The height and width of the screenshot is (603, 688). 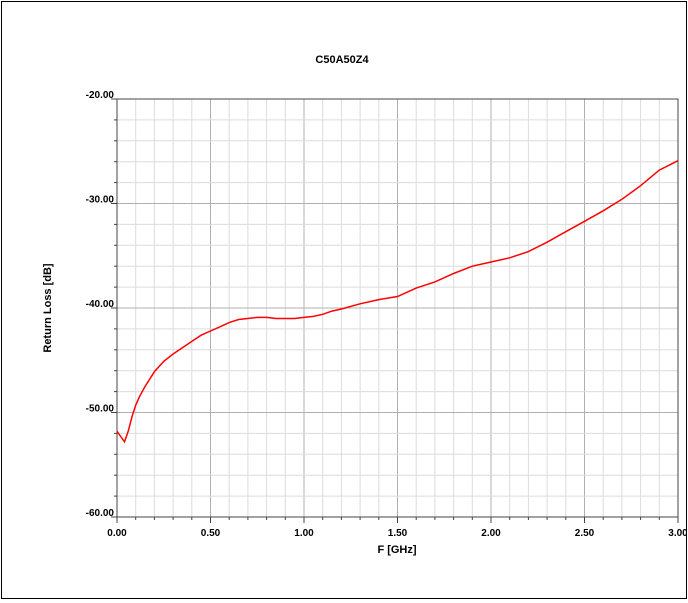 What do you see at coordinates (396, 550) in the screenshot?
I see `x-axis-title: F [GHz]` at bounding box center [396, 550].